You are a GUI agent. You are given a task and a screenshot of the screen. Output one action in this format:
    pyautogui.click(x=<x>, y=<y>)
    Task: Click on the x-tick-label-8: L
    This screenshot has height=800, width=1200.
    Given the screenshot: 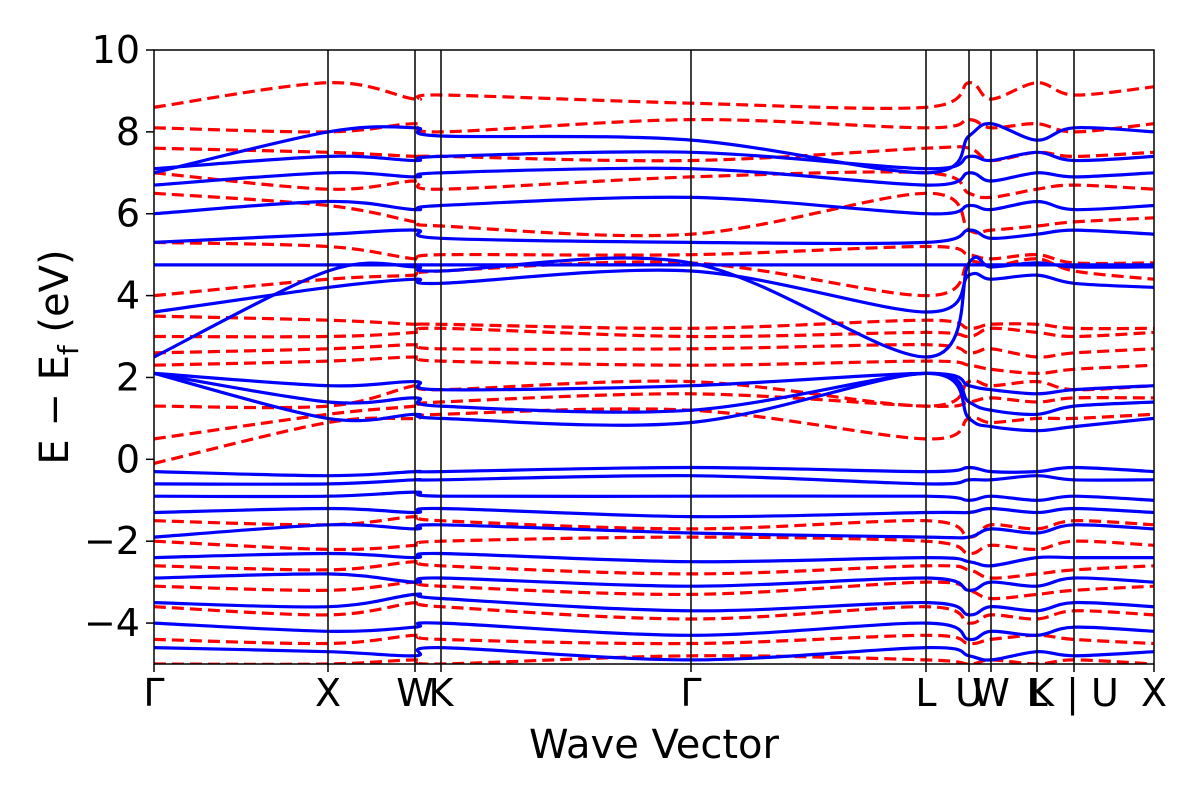 What is the action you would take?
    pyautogui.click(x=1036, y=693)
    